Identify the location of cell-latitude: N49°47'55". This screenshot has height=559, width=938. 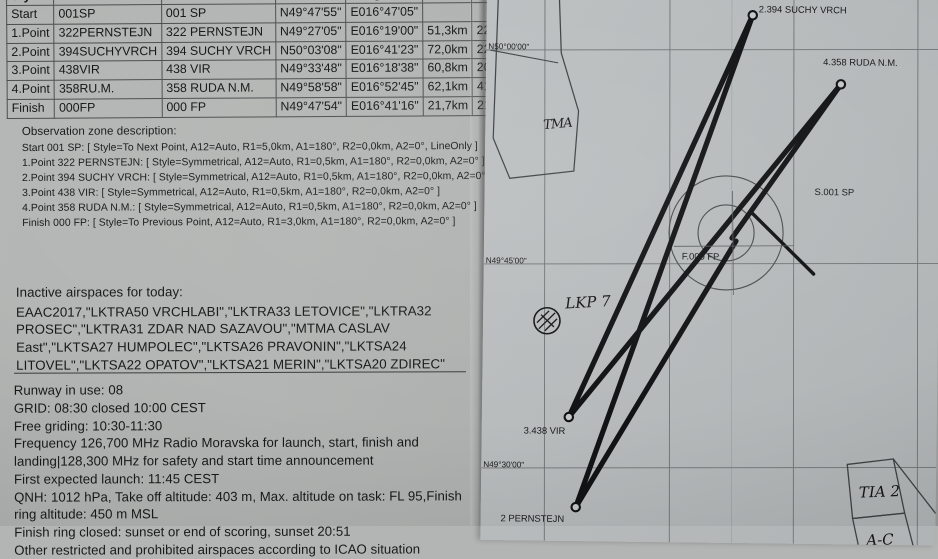
(311, 13).